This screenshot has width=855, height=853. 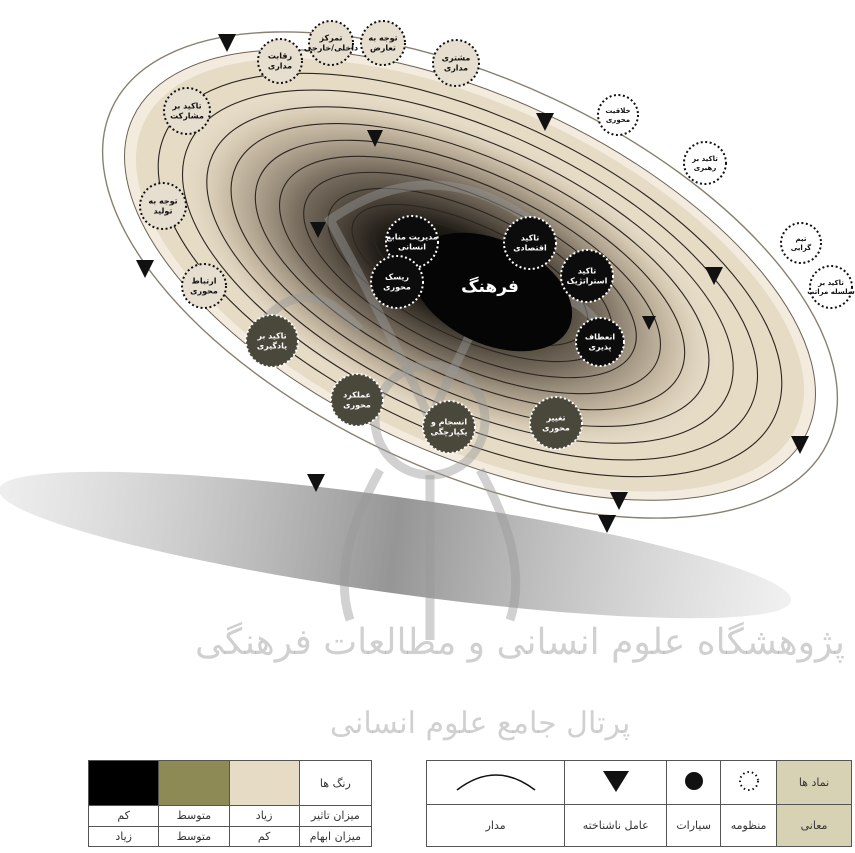 I want to click on planet-label: پذیری, so click(x=600, y=347).